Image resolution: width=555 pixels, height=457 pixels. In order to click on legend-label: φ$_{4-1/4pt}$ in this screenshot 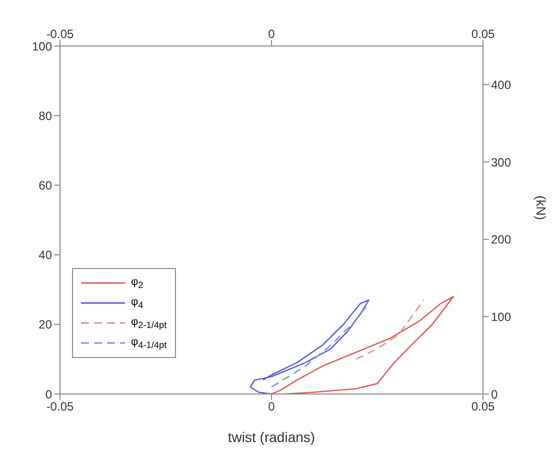, I will do `click(149, 343)`.